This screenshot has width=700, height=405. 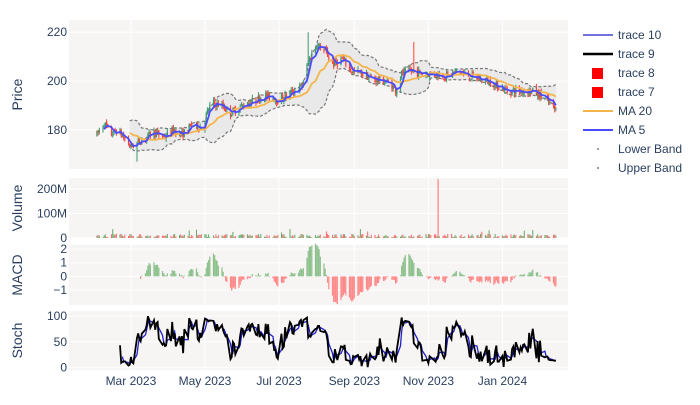 What do you see at coordinates (63, 238) in the screenshot?
I see `y-tick-label: 0` at bounding box center [63, 238].